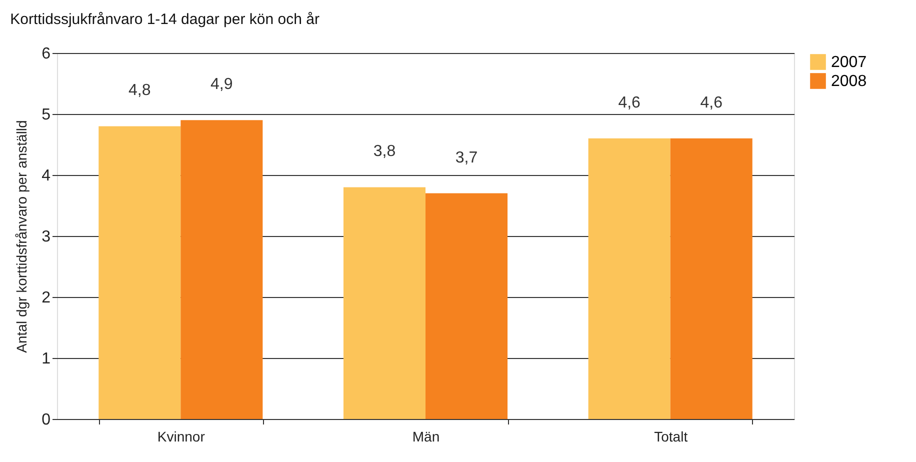 The width and height of the screenshot is (916, 462). Describe the element at coordinates (426, 436) in the screenshot. I see `x-tick-label: Män` at that location.